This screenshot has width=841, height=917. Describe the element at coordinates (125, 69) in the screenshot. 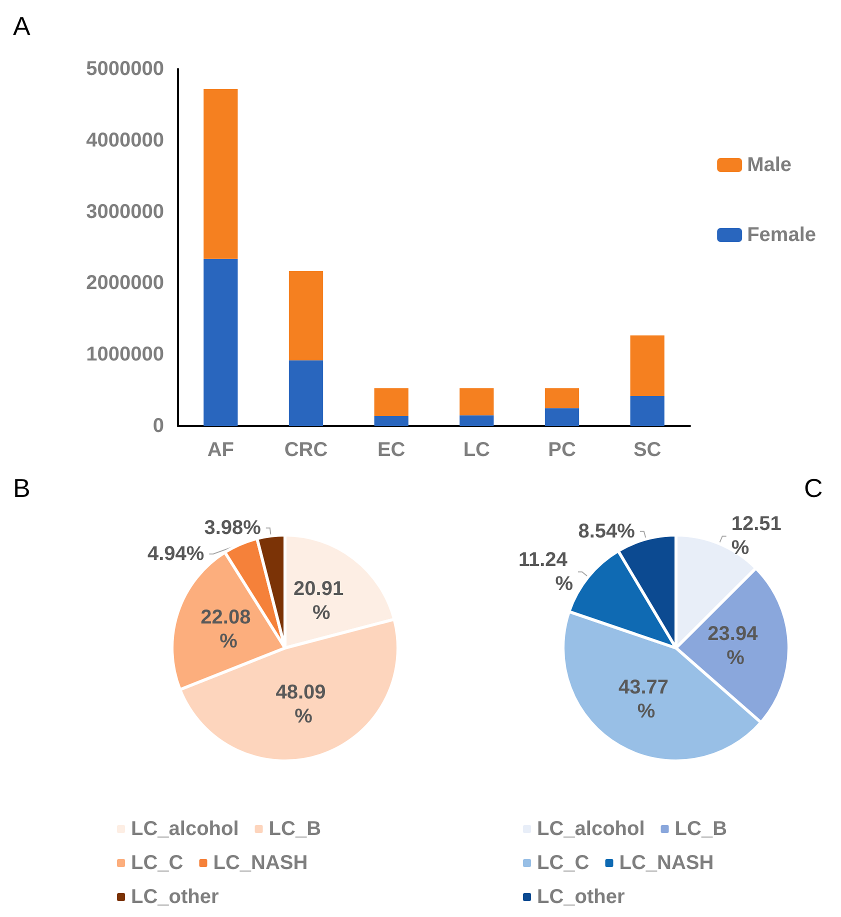

I see `y-tick-label: 5000000` at that location.